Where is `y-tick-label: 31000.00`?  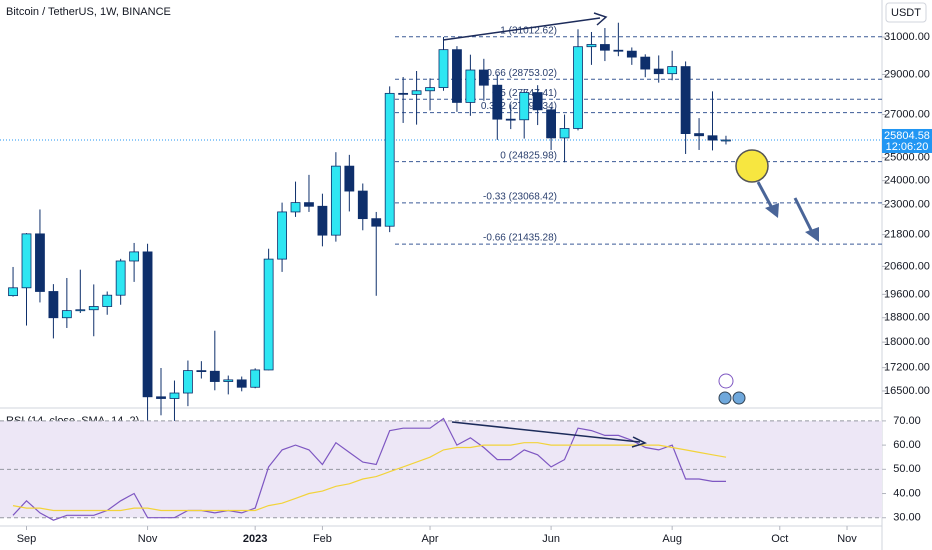 y-tick-label: 31000.00 is located at coordinates (907, 37).